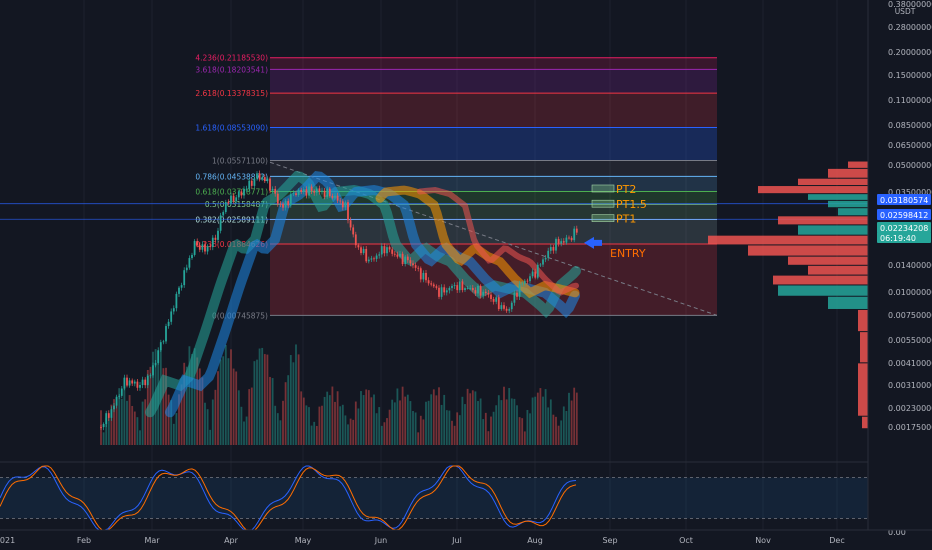 Image resolution: width=932 pixels, height=550 pixels. Describe the element at coordinates (535, 540) in the screenshot. I see `time-tick-label: Aug` at that location.